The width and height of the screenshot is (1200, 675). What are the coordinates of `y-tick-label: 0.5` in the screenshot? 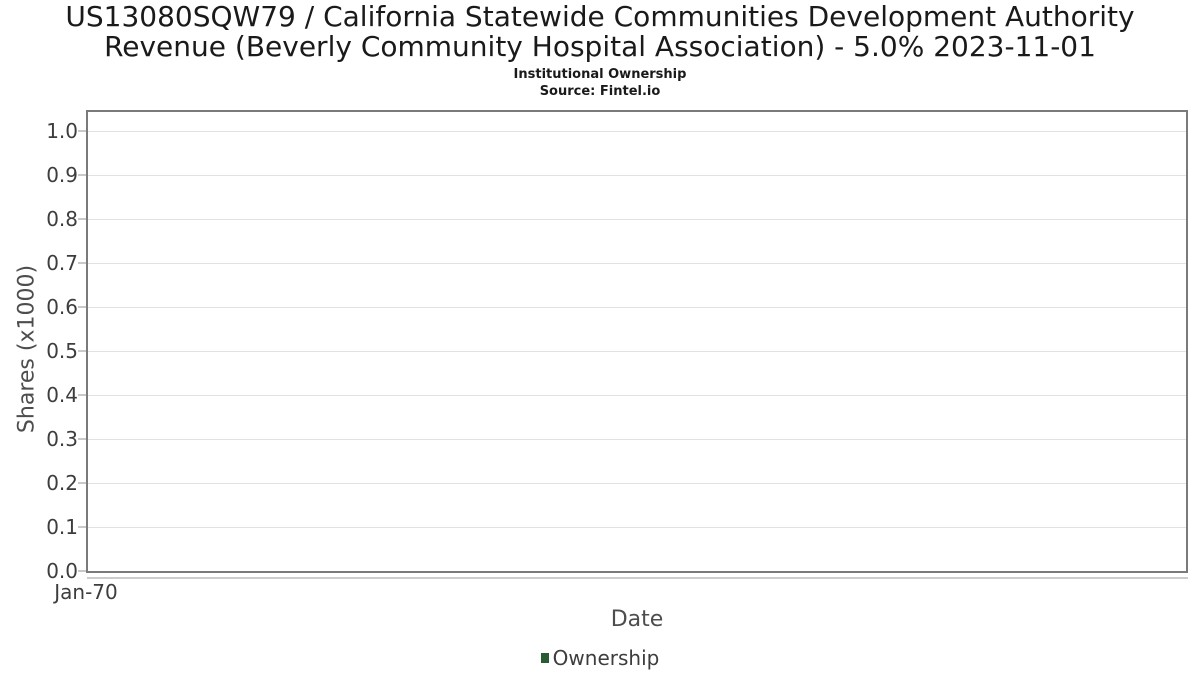 It's located at (62, 351).